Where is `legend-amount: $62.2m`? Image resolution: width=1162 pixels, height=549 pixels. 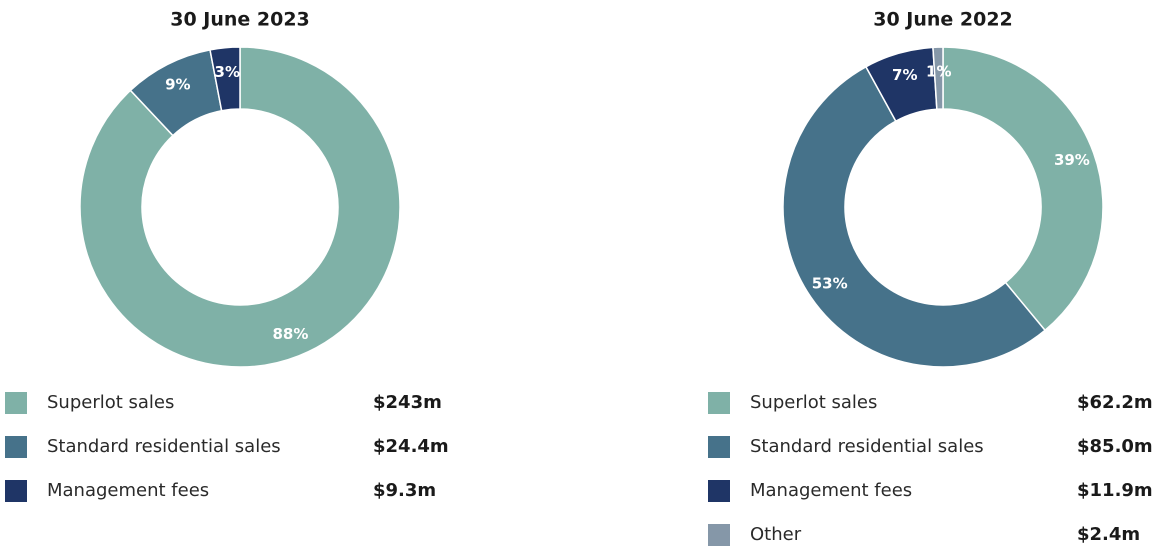 legend-amount: $62.2m is located at coordinates (1115, 402).